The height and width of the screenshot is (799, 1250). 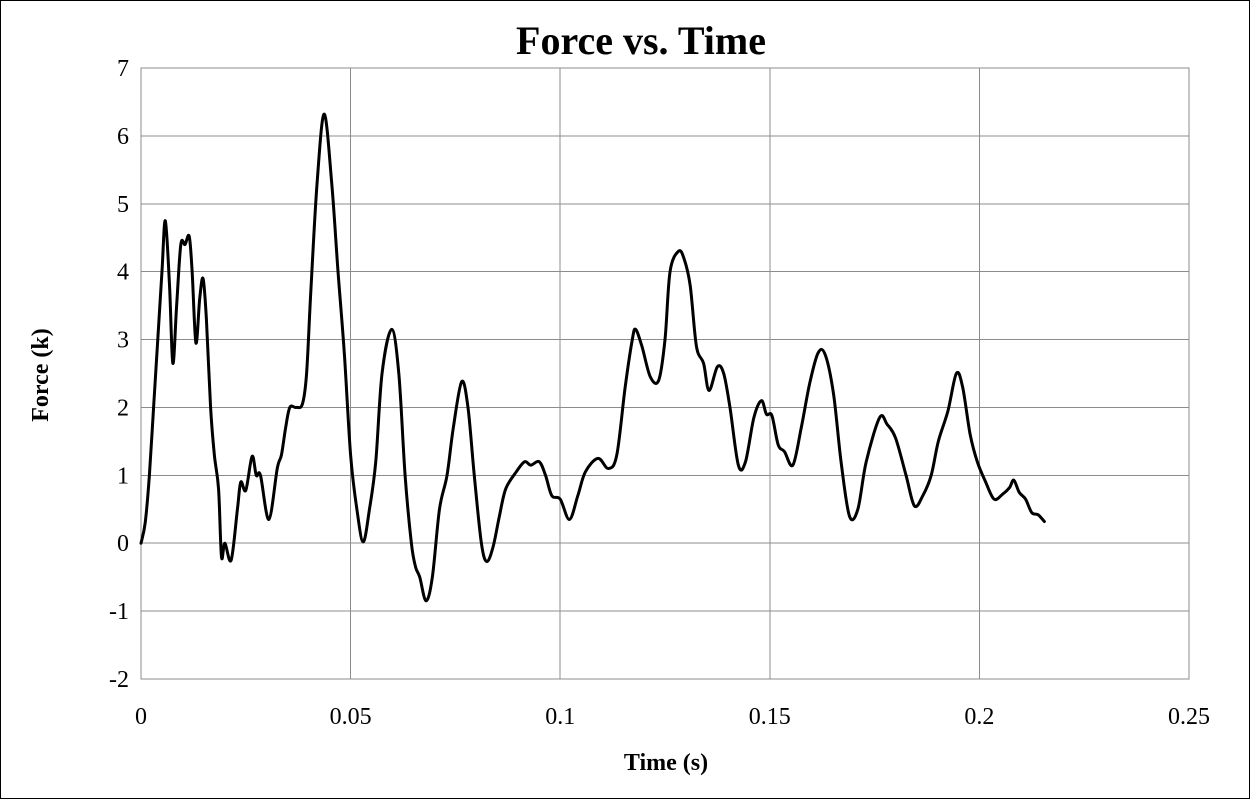 I want to click on y-tick-label: 6, so click(x=123, y=137).